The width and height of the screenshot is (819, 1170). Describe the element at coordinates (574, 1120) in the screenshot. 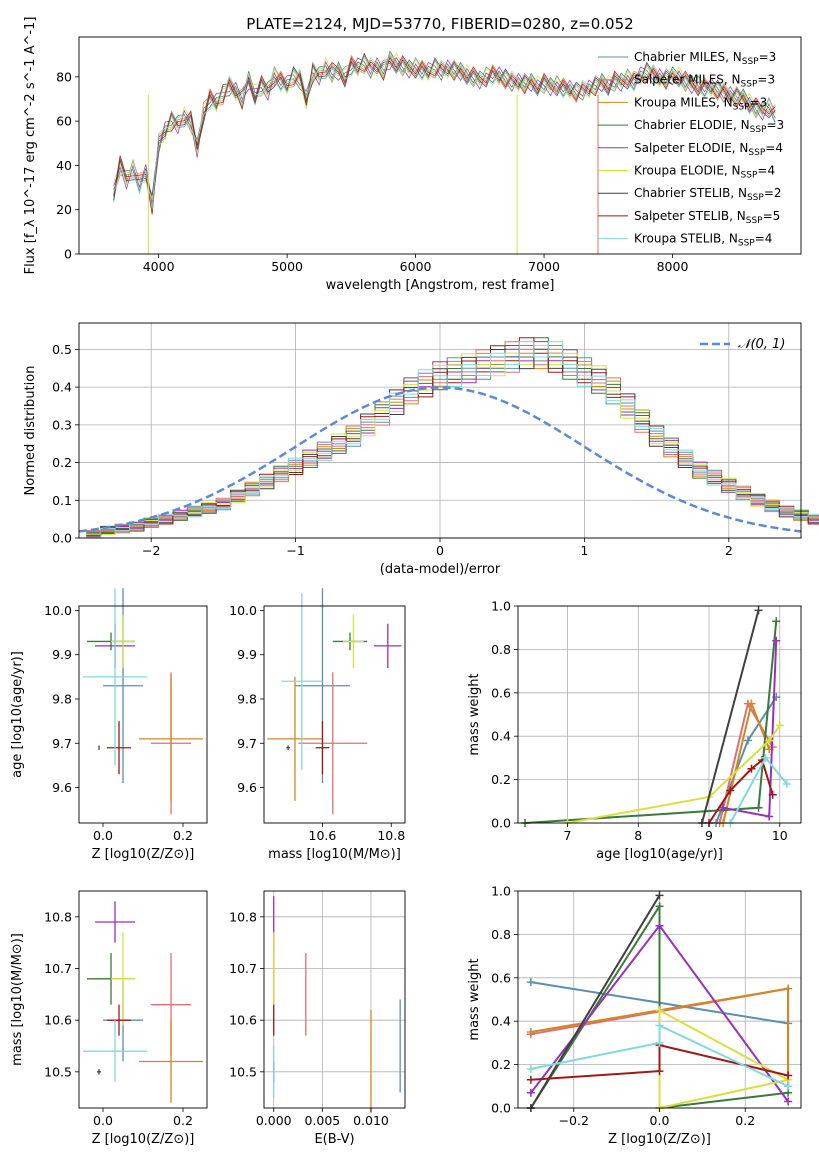

I see `x-tick-label: −0.2` at that location.